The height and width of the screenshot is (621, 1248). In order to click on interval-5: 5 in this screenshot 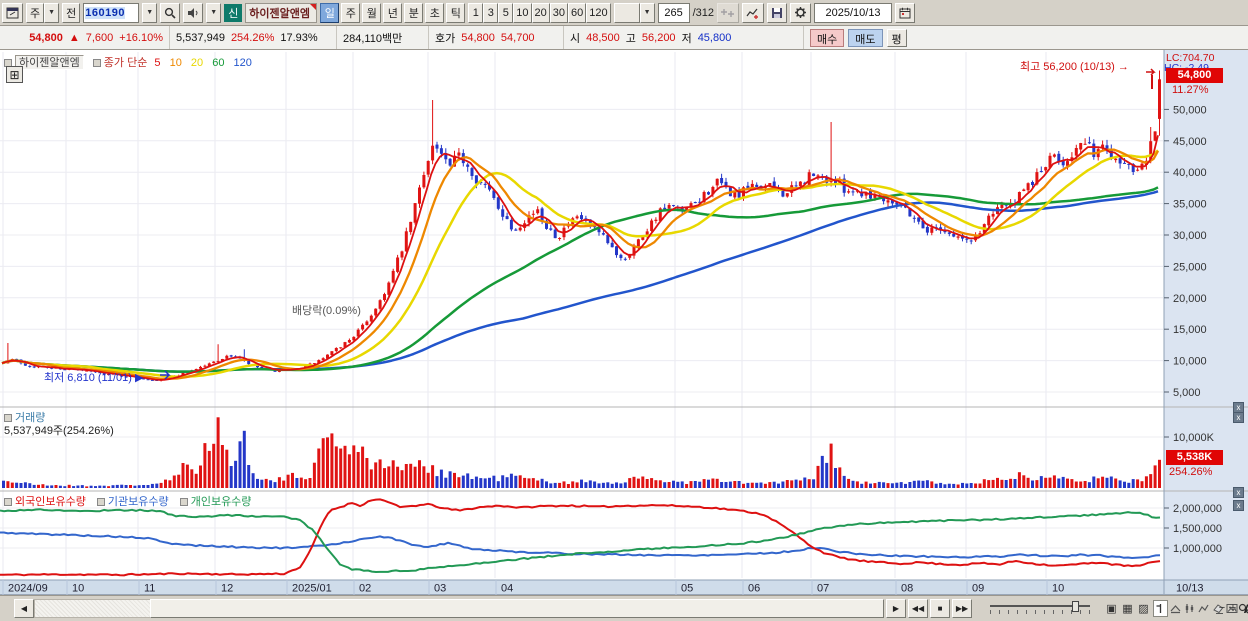, I will do `click(506, 12)`.